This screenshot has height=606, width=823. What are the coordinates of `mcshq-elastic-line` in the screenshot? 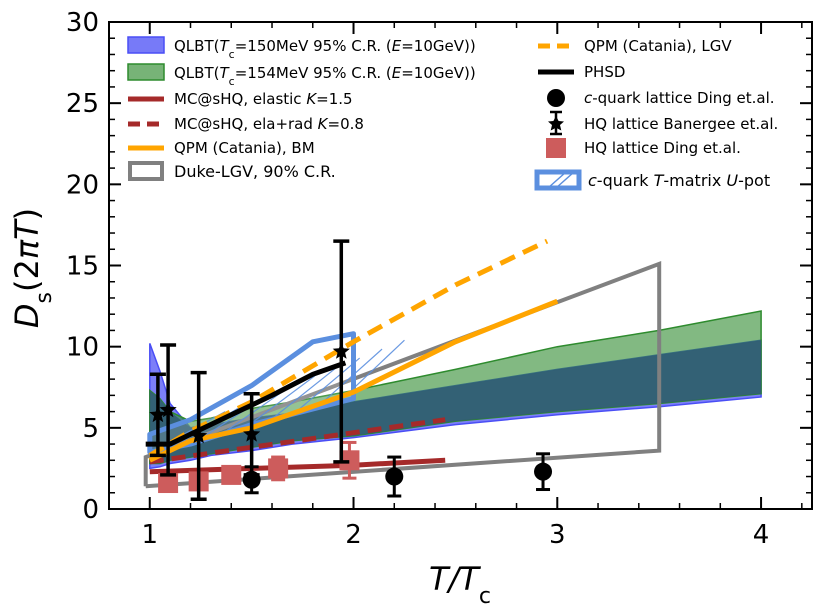 It's located at (297, 466).